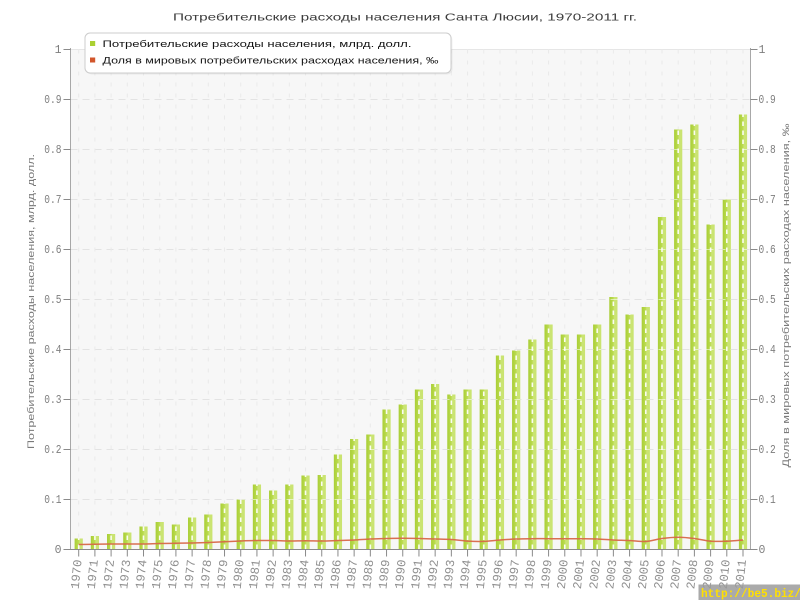 This screenshot has width=800, height=600. Describe the element at coordinates (384, 574) in the screenshot. I see `svg-text: 1989` at that location.